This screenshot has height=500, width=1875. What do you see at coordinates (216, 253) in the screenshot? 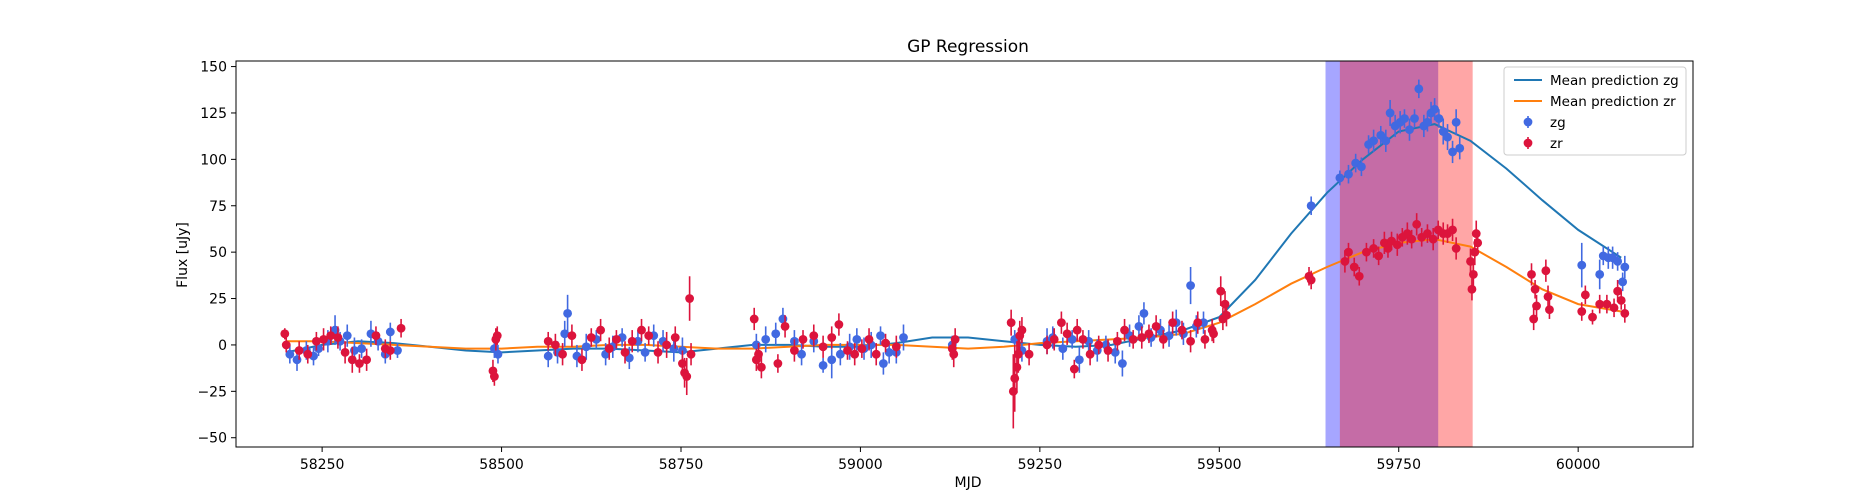
I see `y-axis-ticks: −50−250255075100125150` at bounding box center [216, 253].